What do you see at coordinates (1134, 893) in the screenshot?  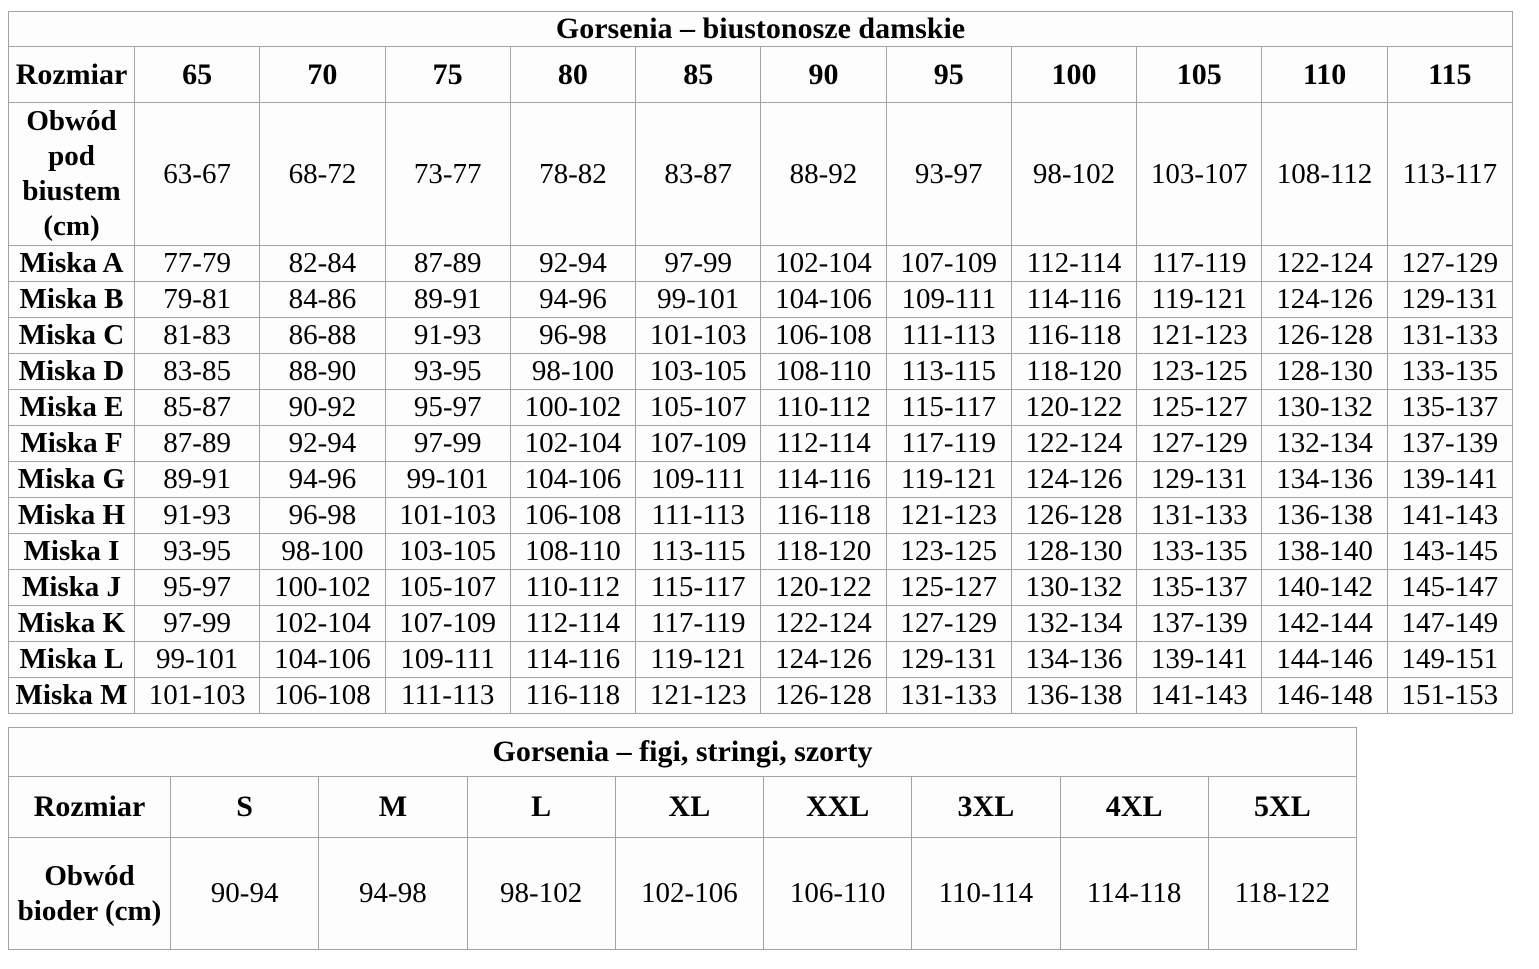 I see `size-range-cell: 114-118` at bounding box center [1134, 893].